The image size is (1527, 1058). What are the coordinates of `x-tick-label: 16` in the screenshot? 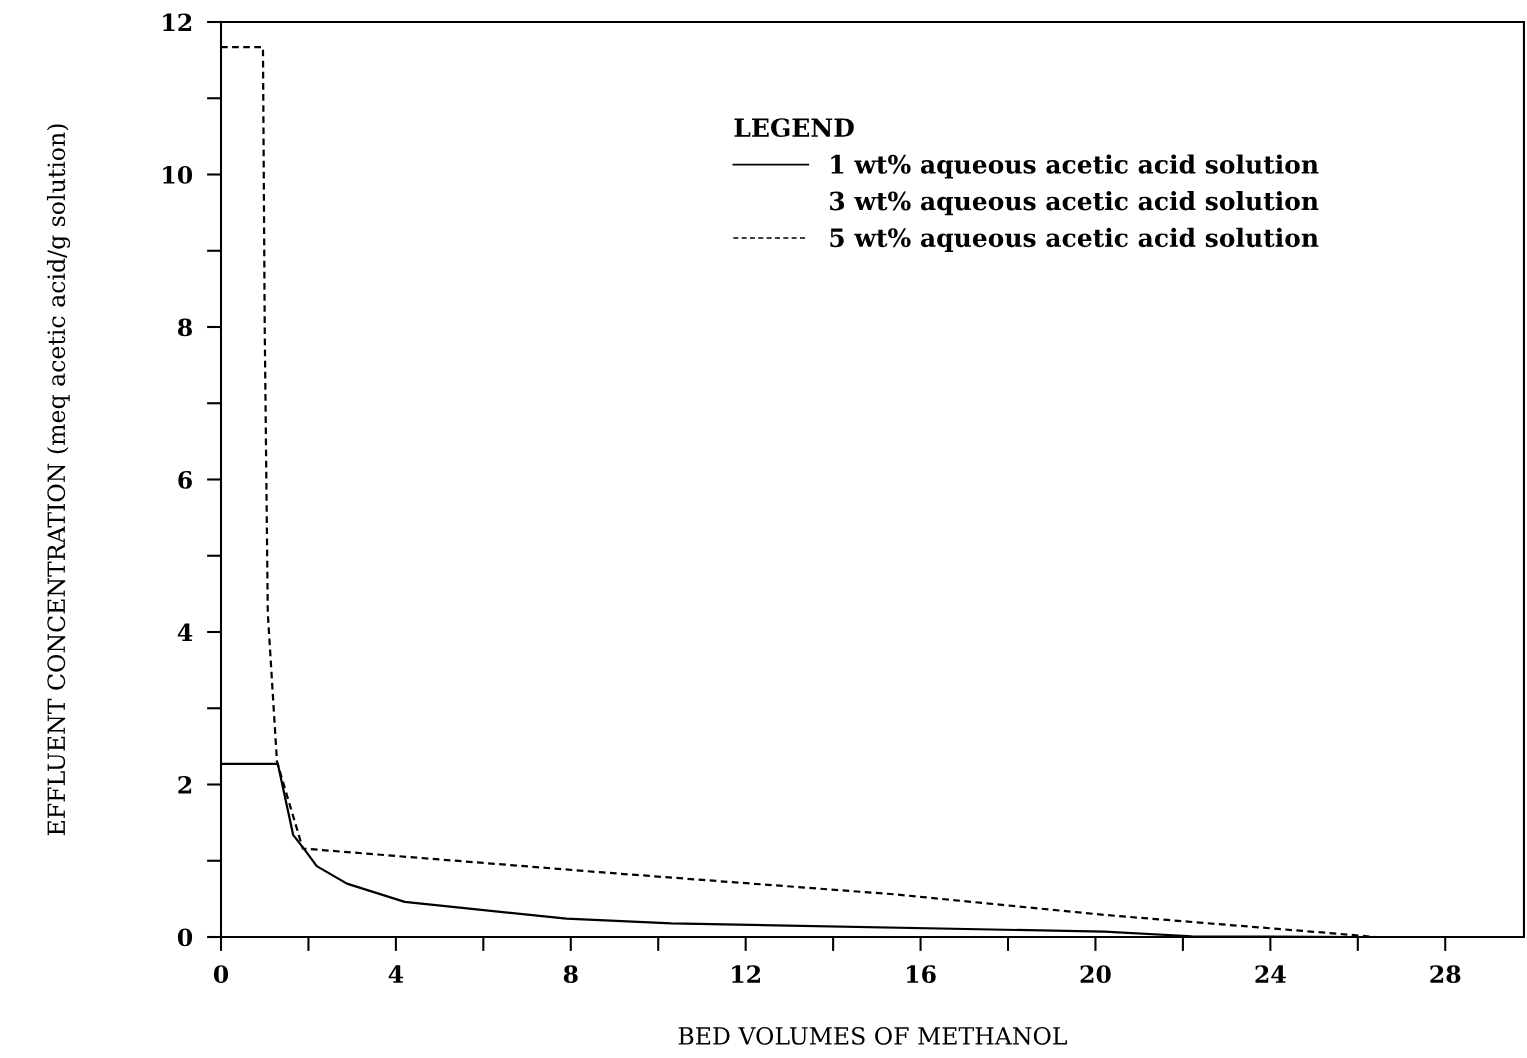 It's located at (921, 974).